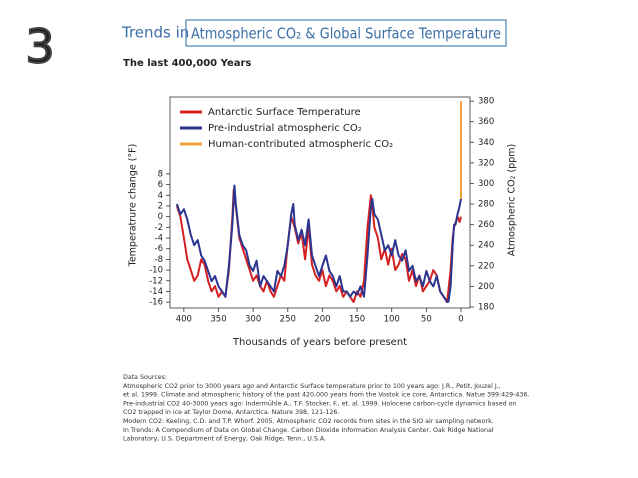  I want to click on y-tick-label: -2, so click(159, 228).